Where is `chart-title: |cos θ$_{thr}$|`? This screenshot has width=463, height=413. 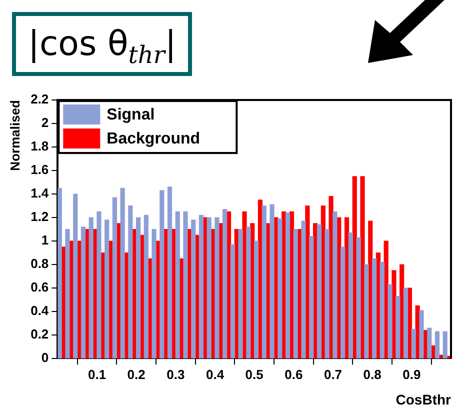 chart-title: |cos θ$_{thr}$| is located at coordinates (102, 44).